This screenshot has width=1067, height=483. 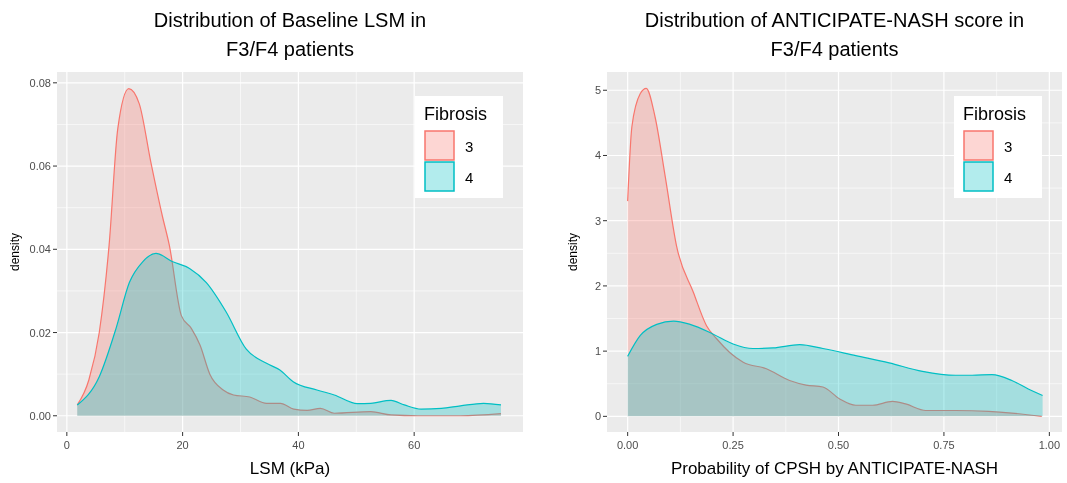 I want to click on x-tick-label: 60, so click(x=414, y=445).